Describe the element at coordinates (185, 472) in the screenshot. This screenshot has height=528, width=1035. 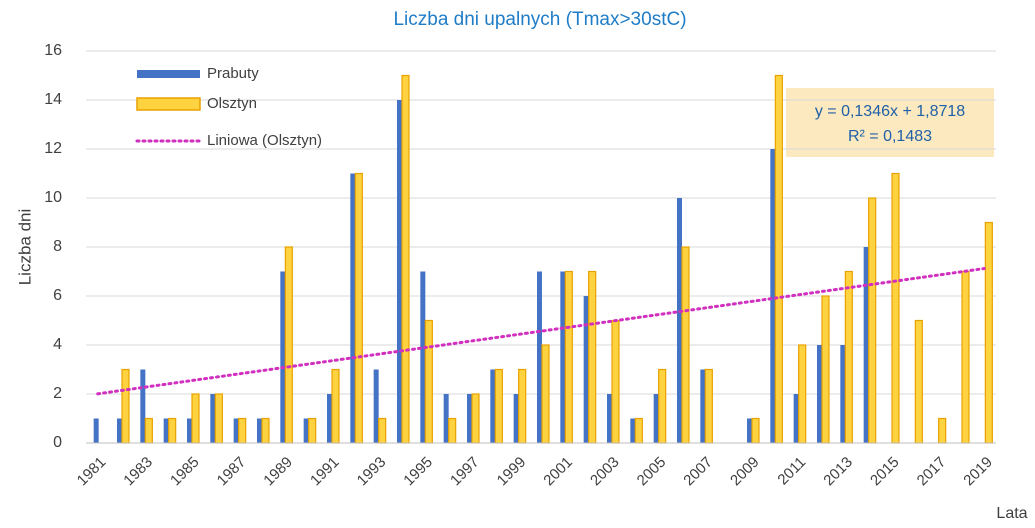
I see `x-tick-label: 1985` at that location.